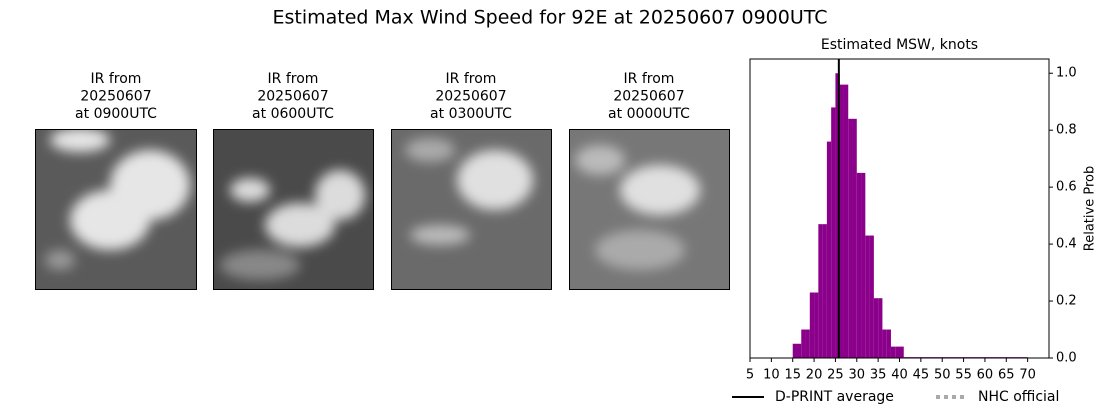  What do you see at coordinates (899, 45) in the screenshot?
I see `chart-title: Estimated MSW, knots` at bounding box center [899, 45].